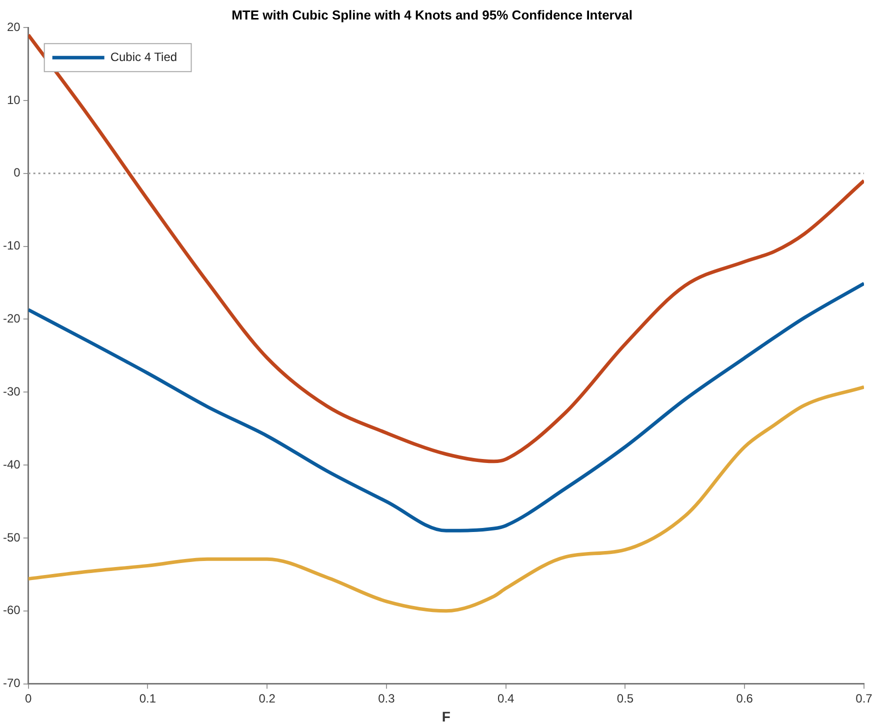 The width and height of the screenshot is (888, 726). Describe the element at coordinates (432, 14) in the screenshot. I see `chart-title: MTE with Cubic Spline with 4 Knots and 95% Confidence Interval` at that location.